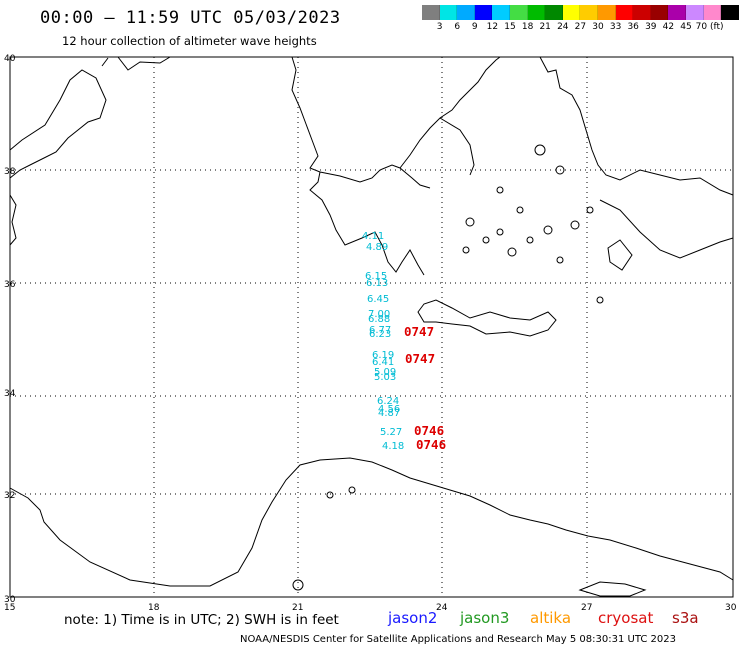  What do you see at coordinates (389, 409) in the screenshot?
I see `wave-height-value: 4.56` at bounding box center [389, 409].